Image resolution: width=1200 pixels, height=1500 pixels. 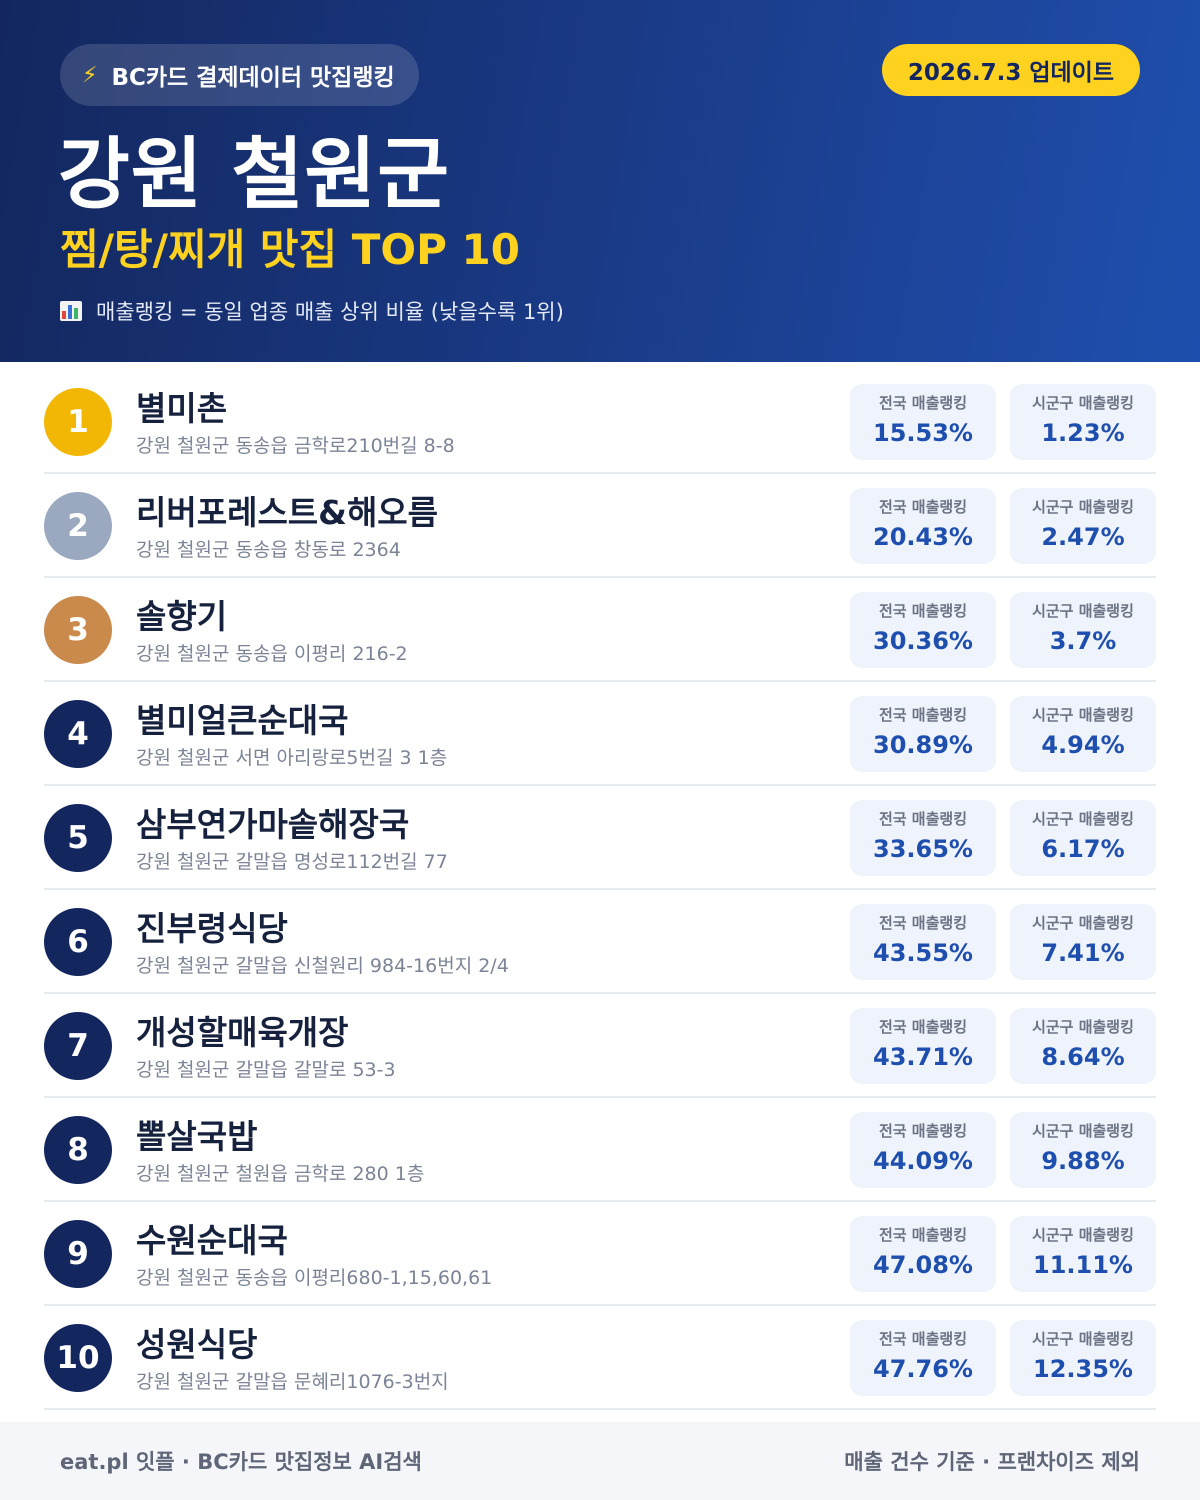 What do you see at coordinates (923, 745) in the screenshot?
I see `national-ranking-value: 30.89%` at bounding box center [923, 745].